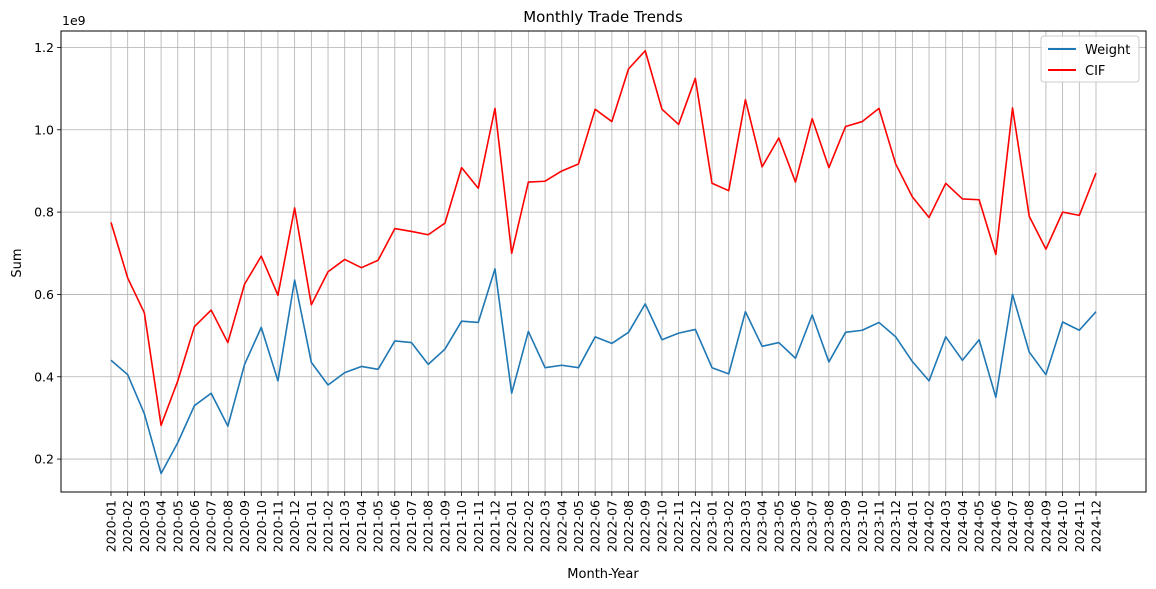 This screenshot has height=589, width=1156. Describe the element at coordinates (661, 526) in the screenshot. I see `x-tick-label: 2022-10` at that location.